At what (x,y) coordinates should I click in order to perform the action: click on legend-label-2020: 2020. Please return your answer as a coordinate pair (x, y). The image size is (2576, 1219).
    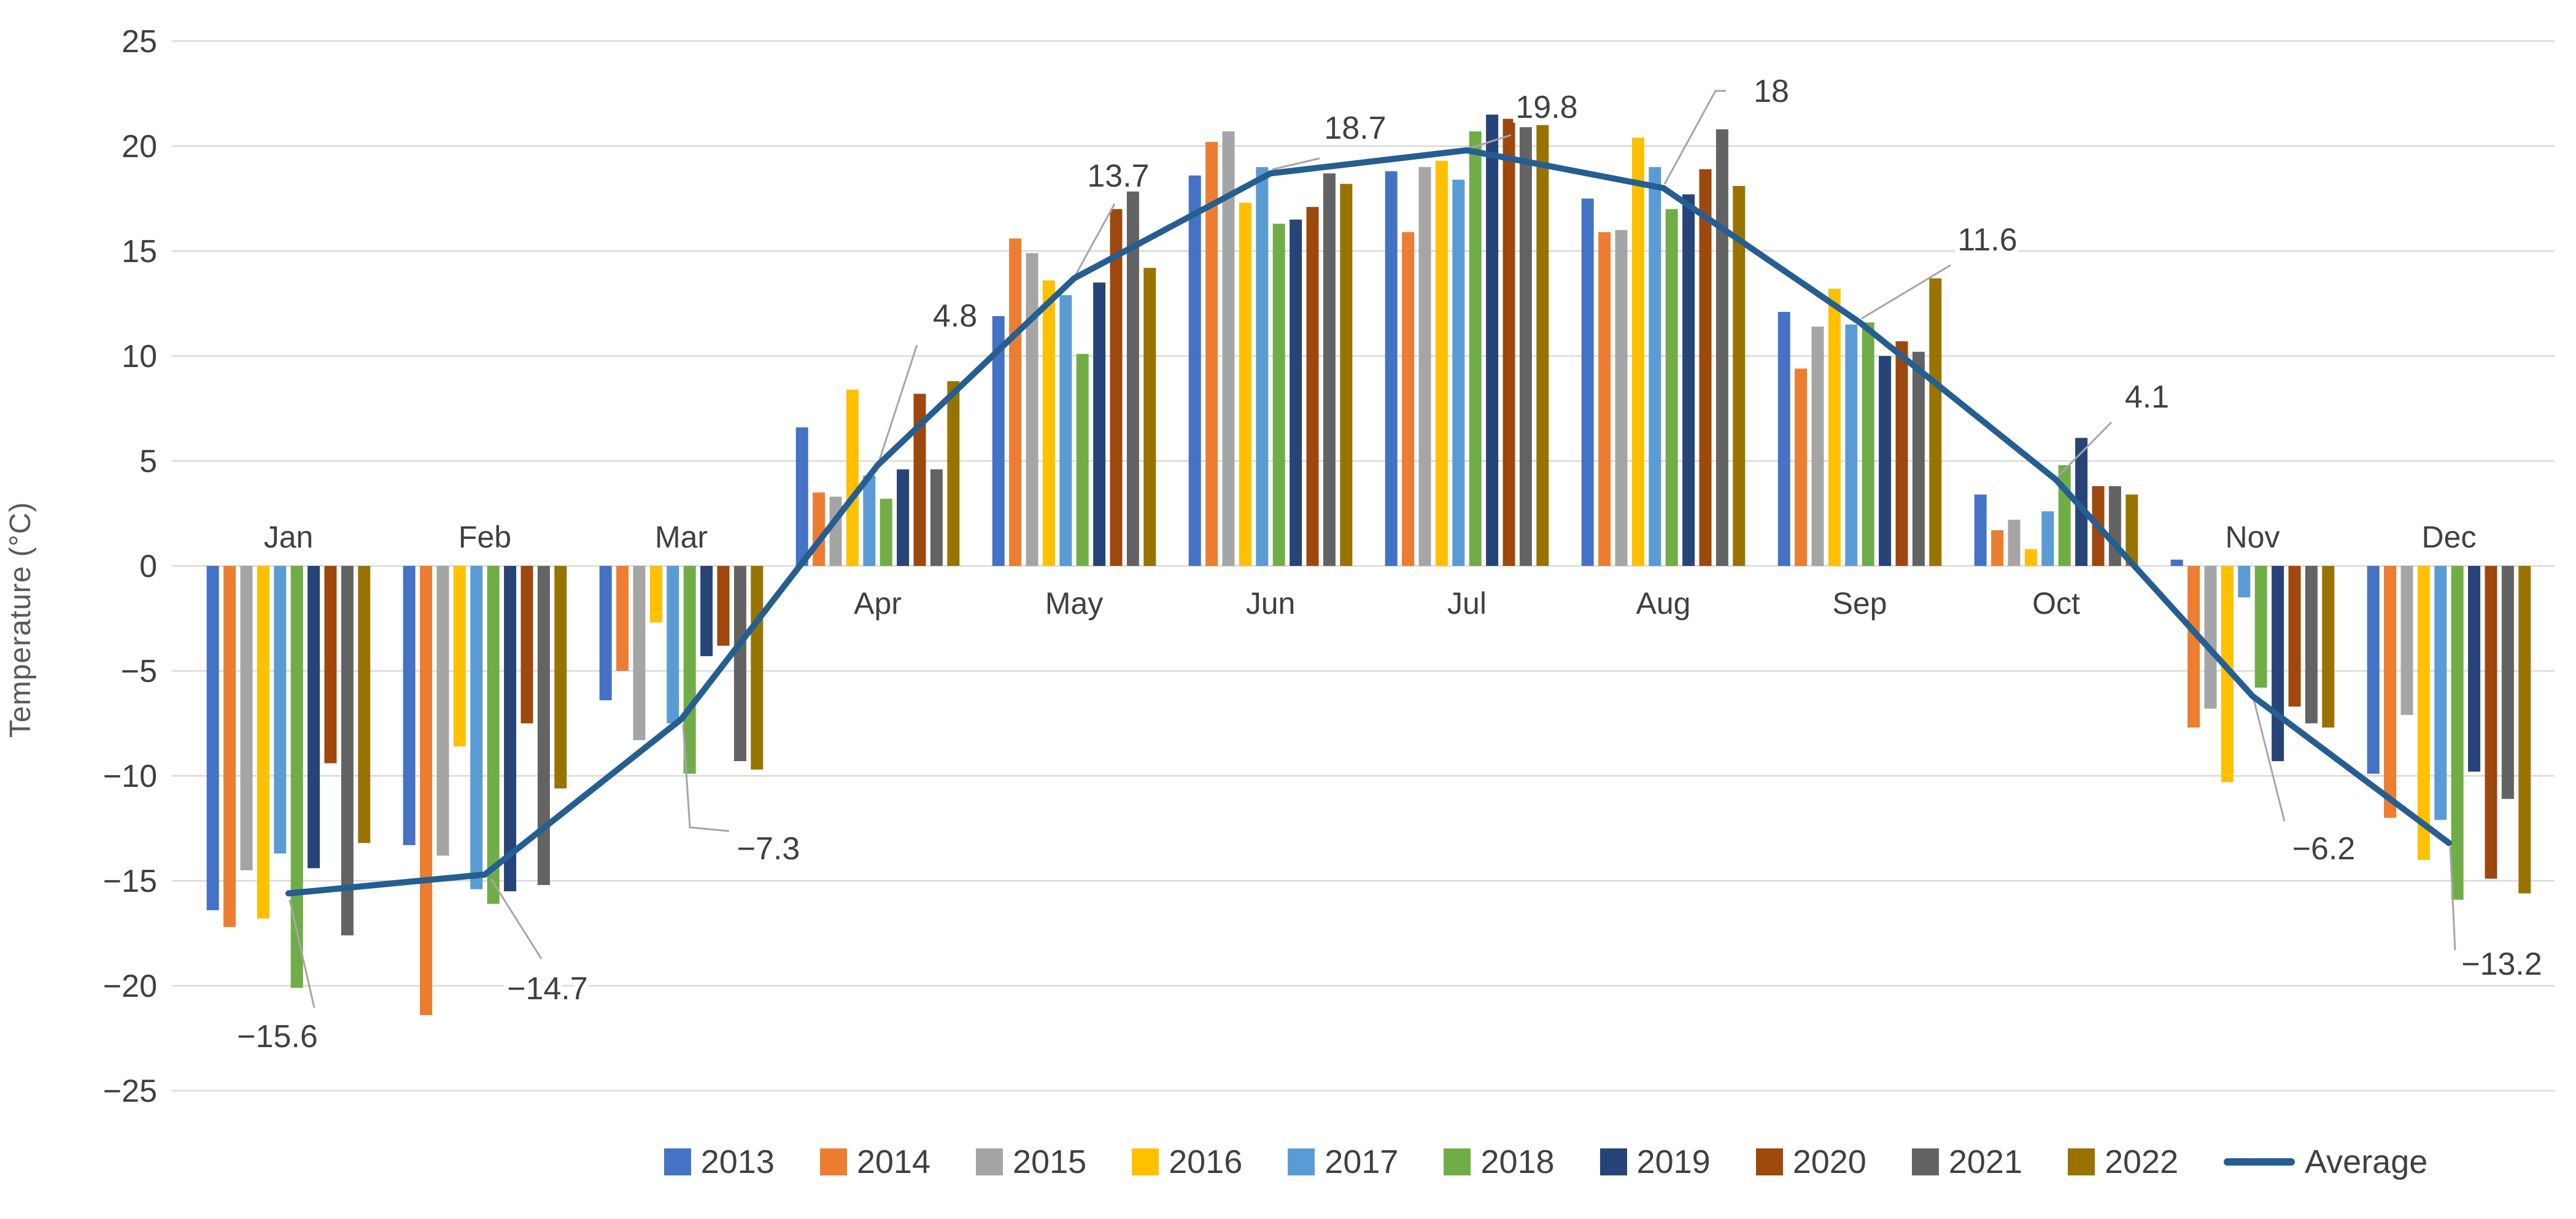
    Looking at the image, I should click on (1829, 1162).